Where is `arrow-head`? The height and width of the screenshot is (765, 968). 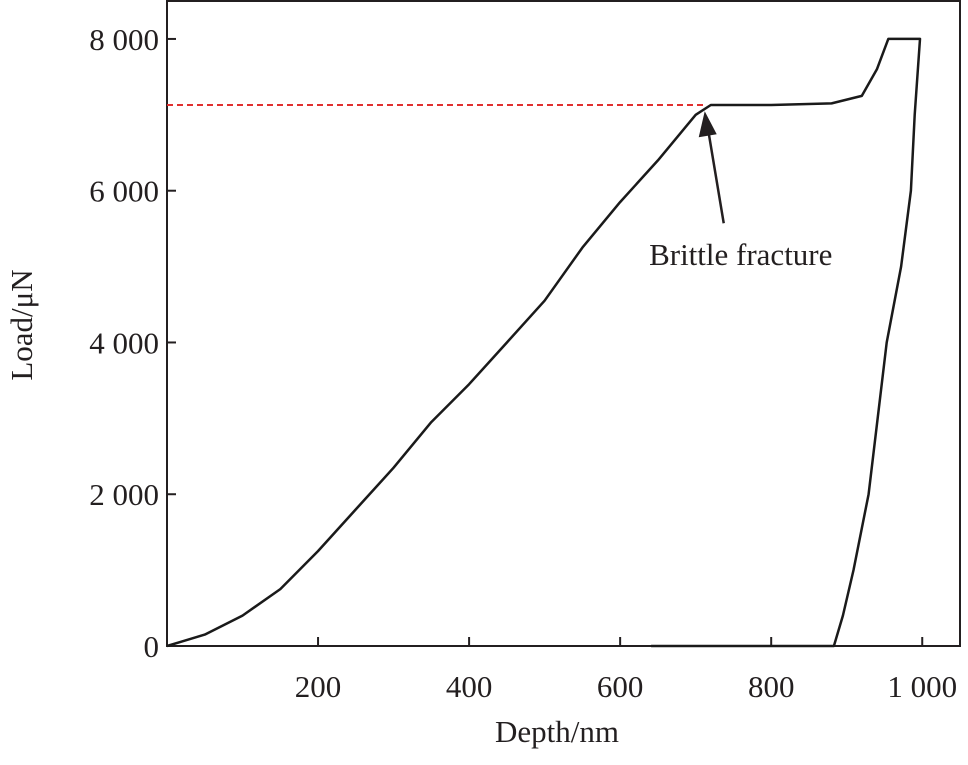
arrow-head is located at coordinates (707, 124).